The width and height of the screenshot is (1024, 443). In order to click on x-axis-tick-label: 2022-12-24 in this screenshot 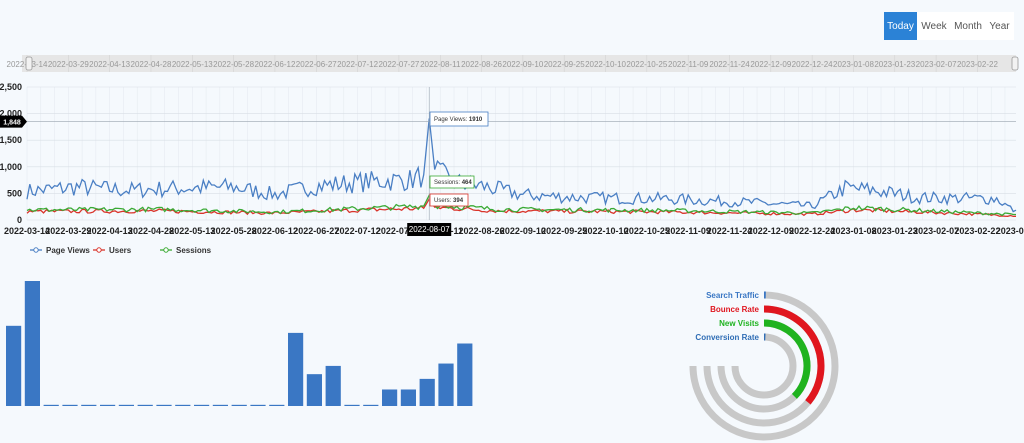, I will do `click(812, 231)`.